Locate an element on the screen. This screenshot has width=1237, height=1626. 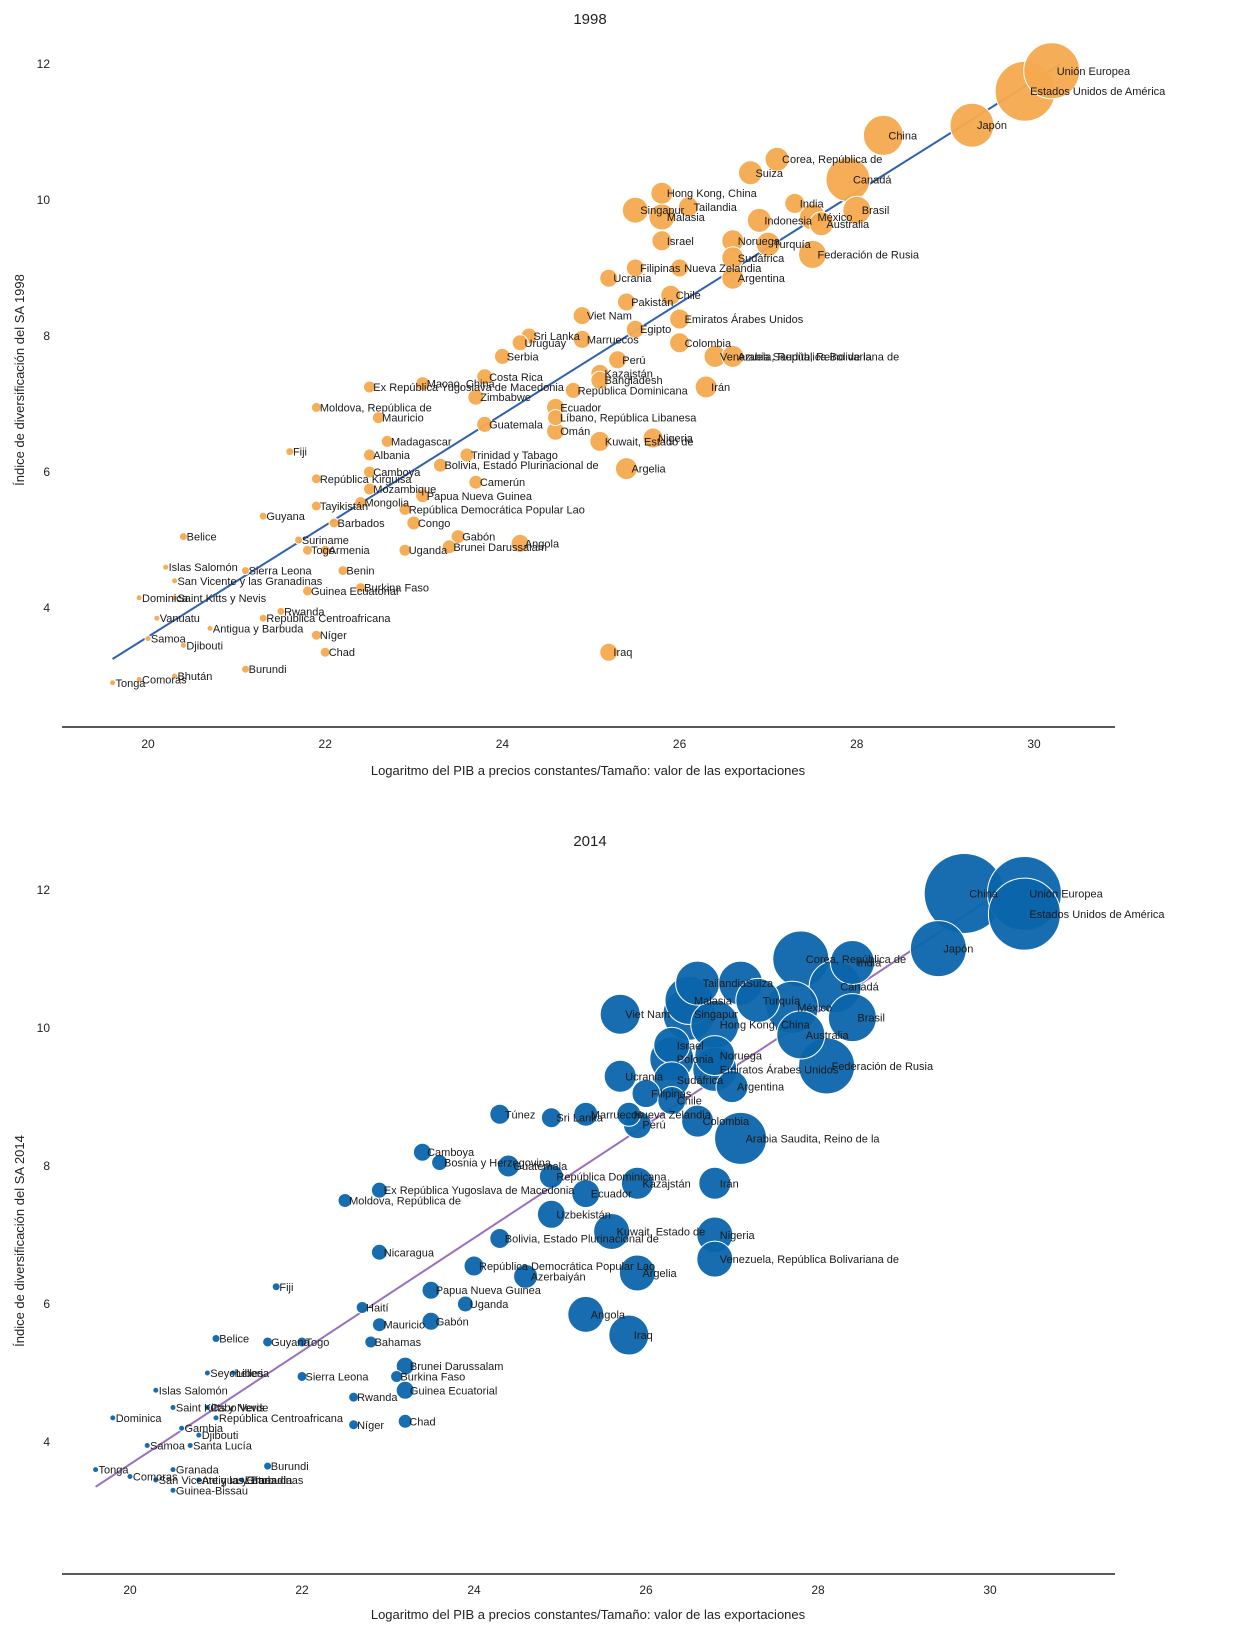
data-point-label: Angola is located at coordinates (542, 544).